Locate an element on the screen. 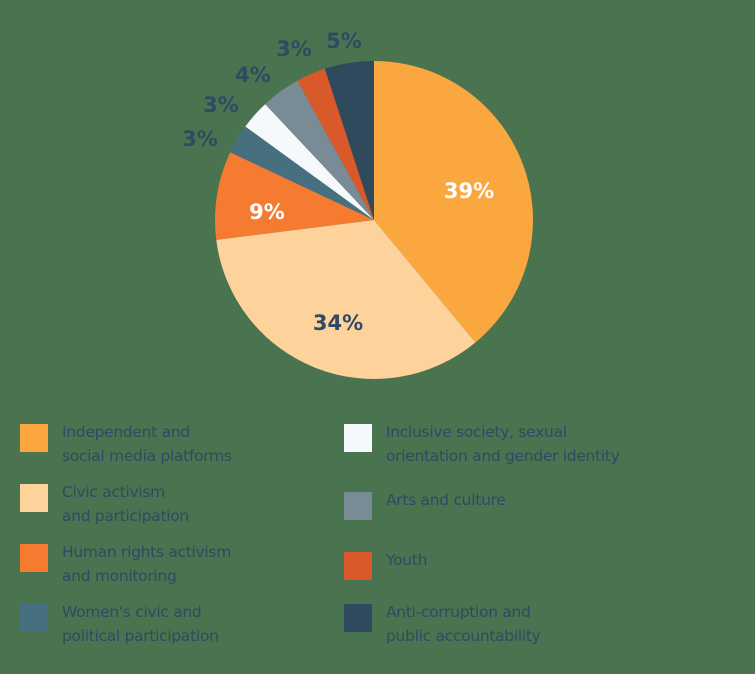 This screenshot has height=674, width=755. legend-item-independent-media: Independent and social media platforms is located at coordinates (126, 444).